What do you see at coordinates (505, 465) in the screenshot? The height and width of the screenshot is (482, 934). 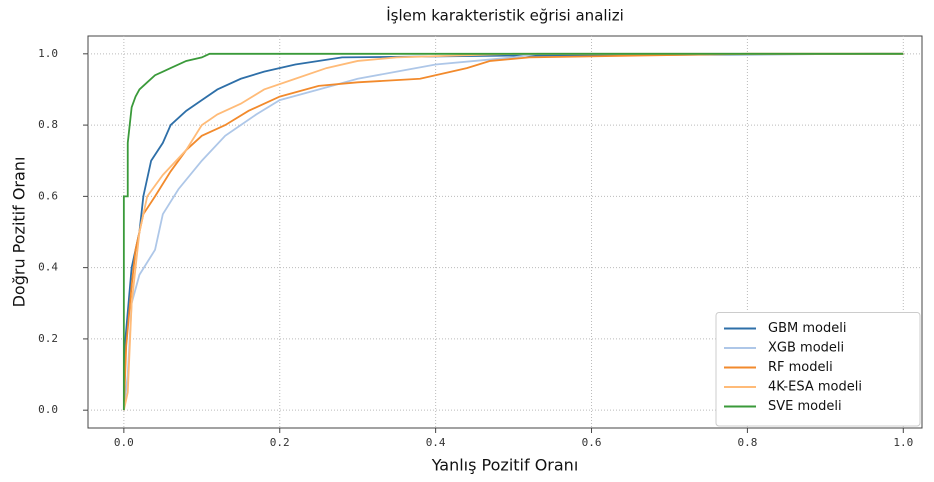 I see `x-axis-label: Yanlış Pozitif Oranı` at bounding box center [505, 465].